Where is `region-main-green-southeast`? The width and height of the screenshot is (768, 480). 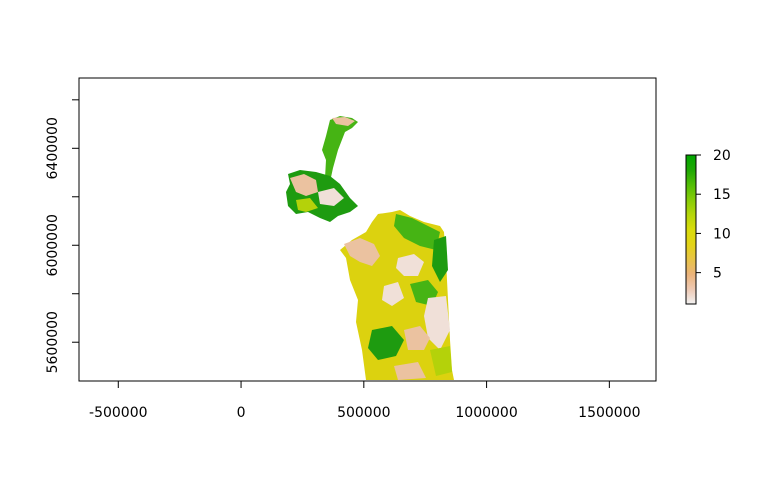 region-main-green-southeast is located at coordinates (440, 259).